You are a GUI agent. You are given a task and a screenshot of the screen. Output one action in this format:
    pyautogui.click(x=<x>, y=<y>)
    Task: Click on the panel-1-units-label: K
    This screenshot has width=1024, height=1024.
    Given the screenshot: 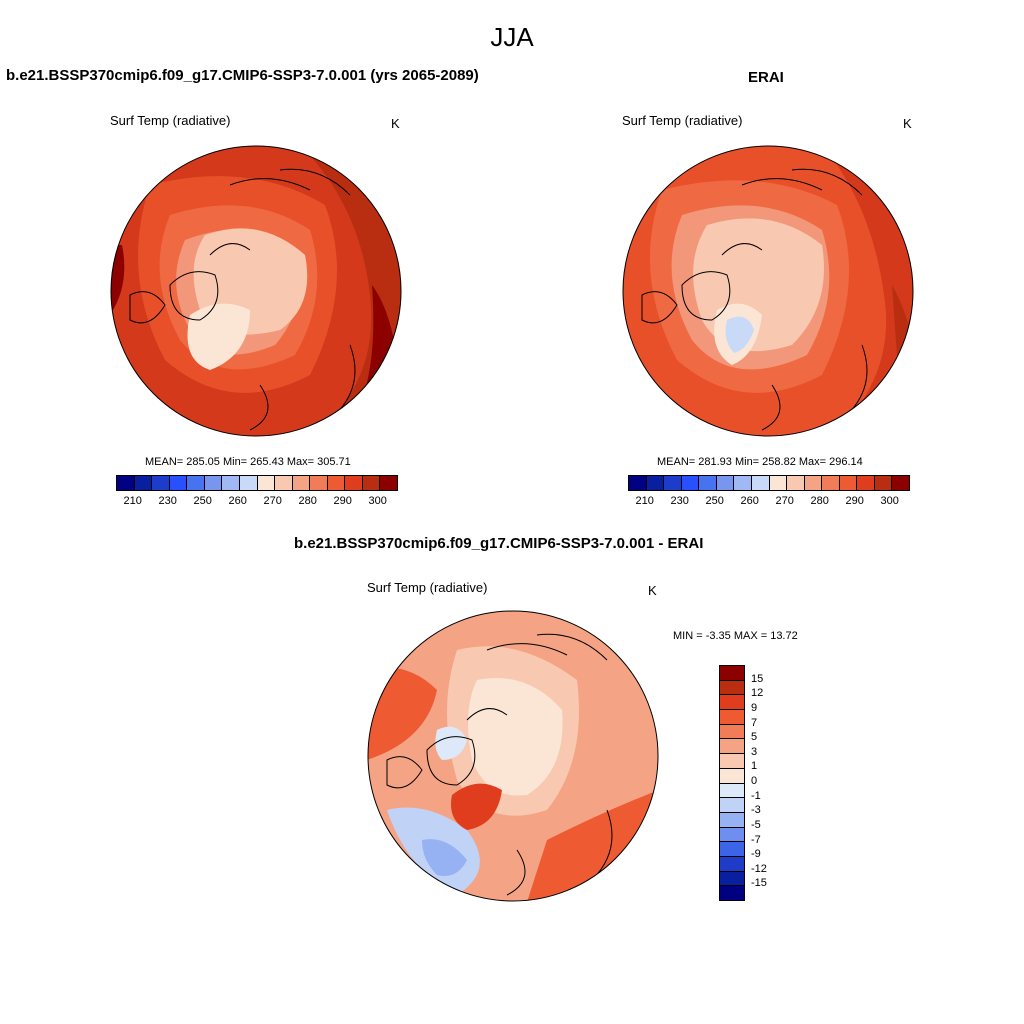 What is the action you would take?
    pyautogui.click(x=395, y=123)
    